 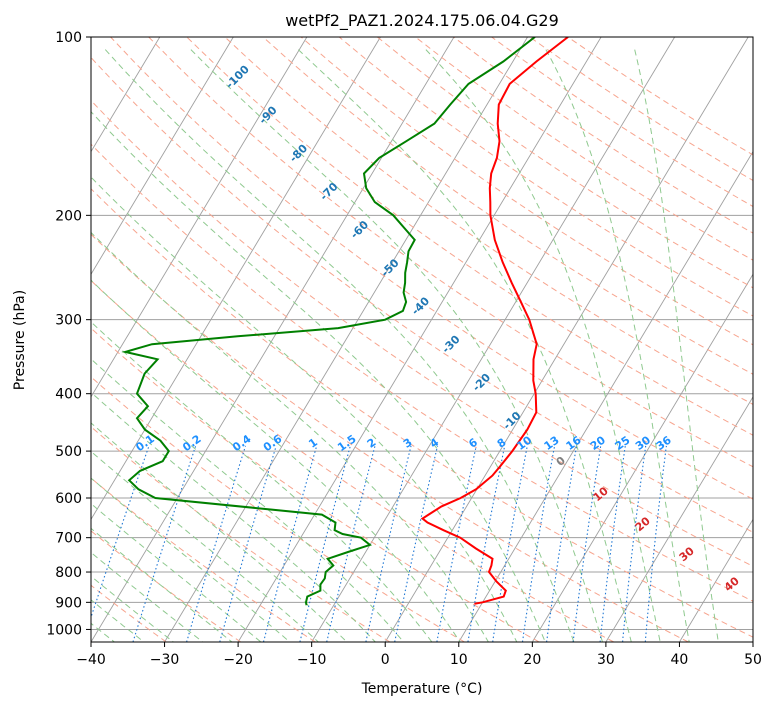 I want to click on chart-title: wetPf2_PAZ1.2024.175.06.04.G29, so click(x=422, y=21).